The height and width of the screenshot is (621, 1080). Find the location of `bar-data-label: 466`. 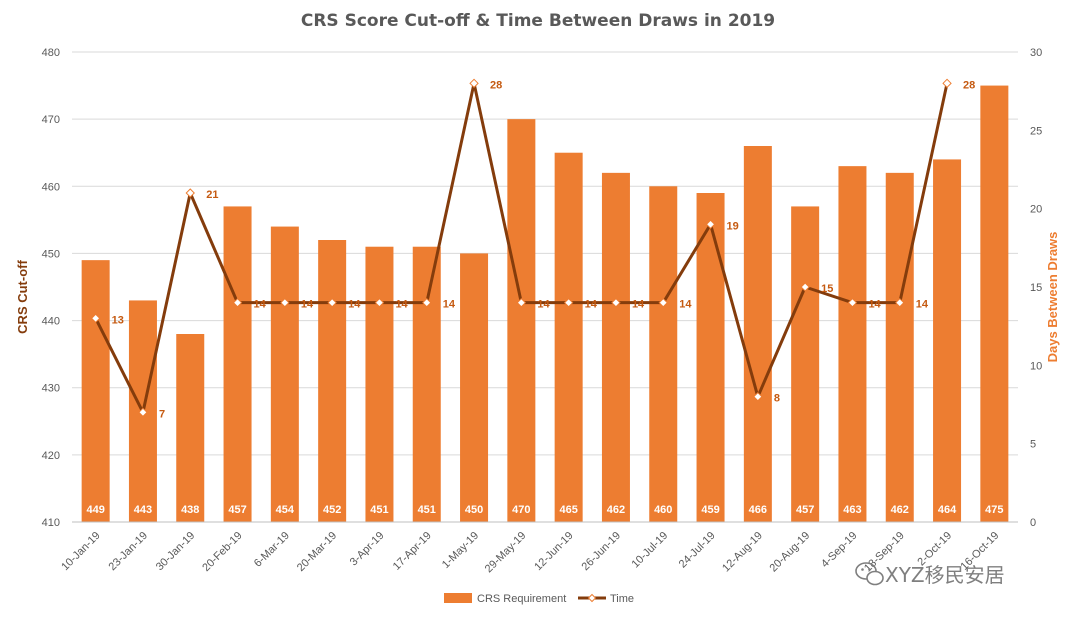

bar-data-label: 466 is located at coordinates (758, 510).